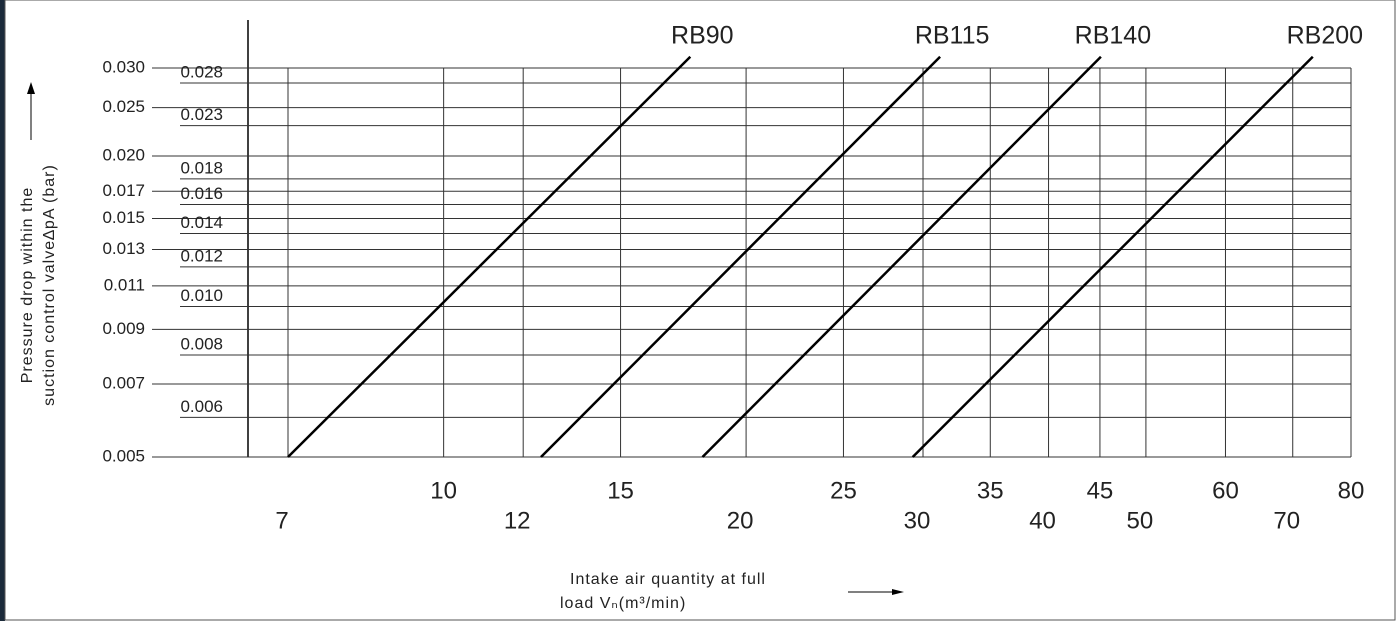 This screenshot has width=1396, height=621. What do you see at coordinates (123, 248) in the screenshot?
I see `y-tick-label: 0.013` at bounding box center [123, 248].